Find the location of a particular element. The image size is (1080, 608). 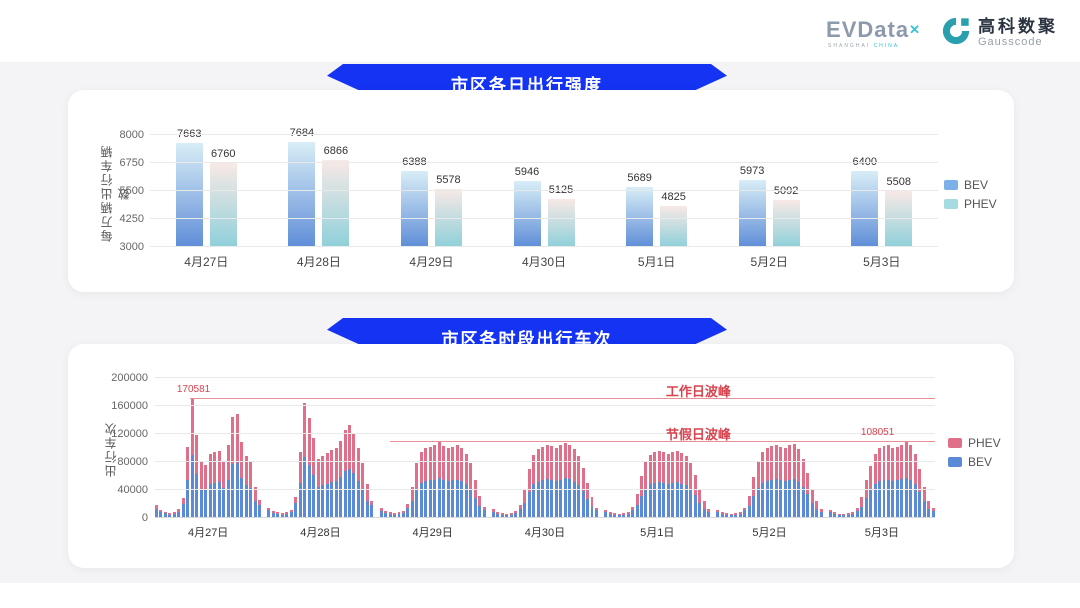

phev-stack-legend-label: PHEV is located at coordinates (984, 443).